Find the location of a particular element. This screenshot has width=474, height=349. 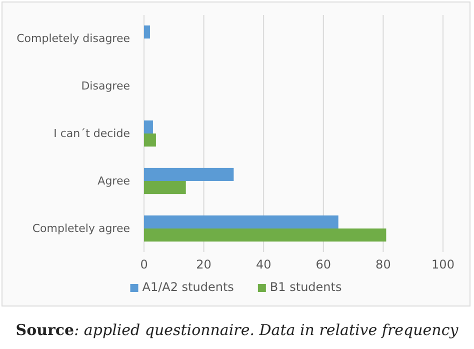

x-tick-label: 20 is located at coordinates (204, 265).